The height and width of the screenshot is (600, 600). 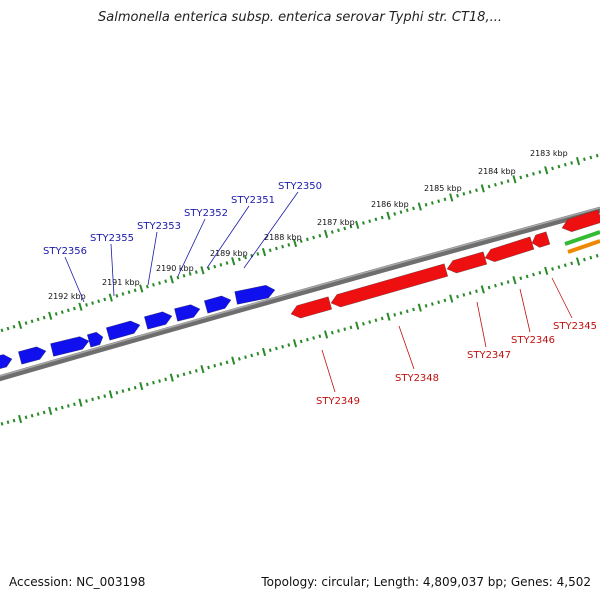 I want to click on feature-green, so click(x=582, y=238).